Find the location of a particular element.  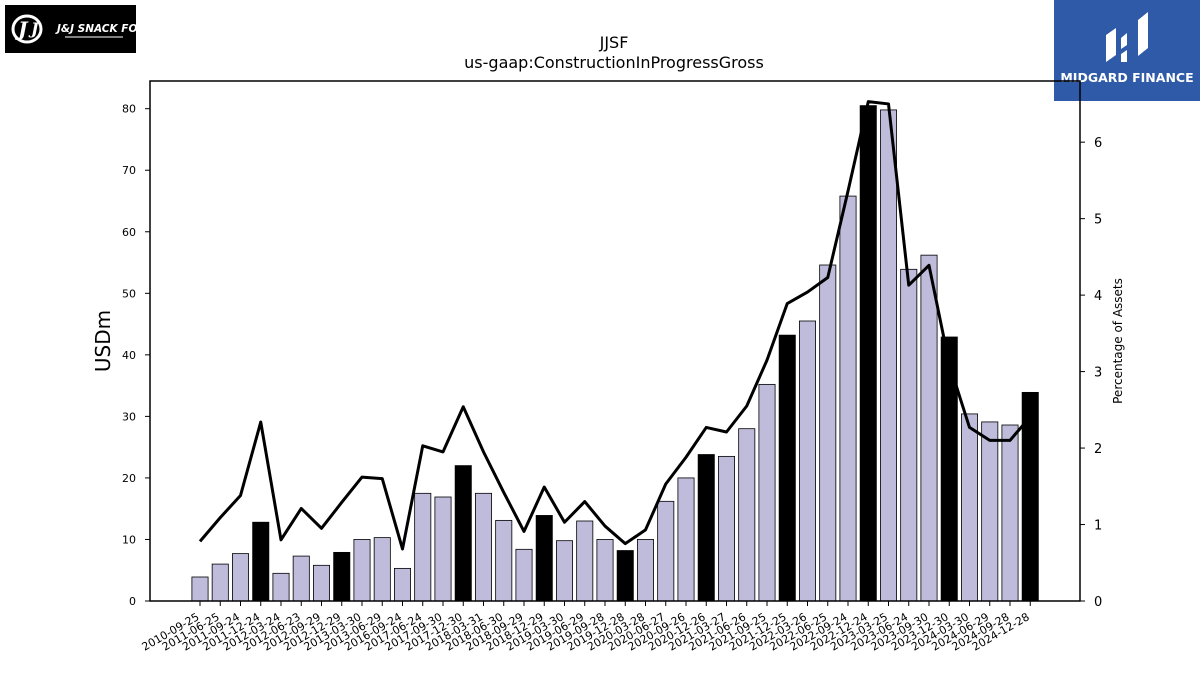

midgard-finance-logo: MIDGARD FINANCE is located at coordinates (1127, 50).